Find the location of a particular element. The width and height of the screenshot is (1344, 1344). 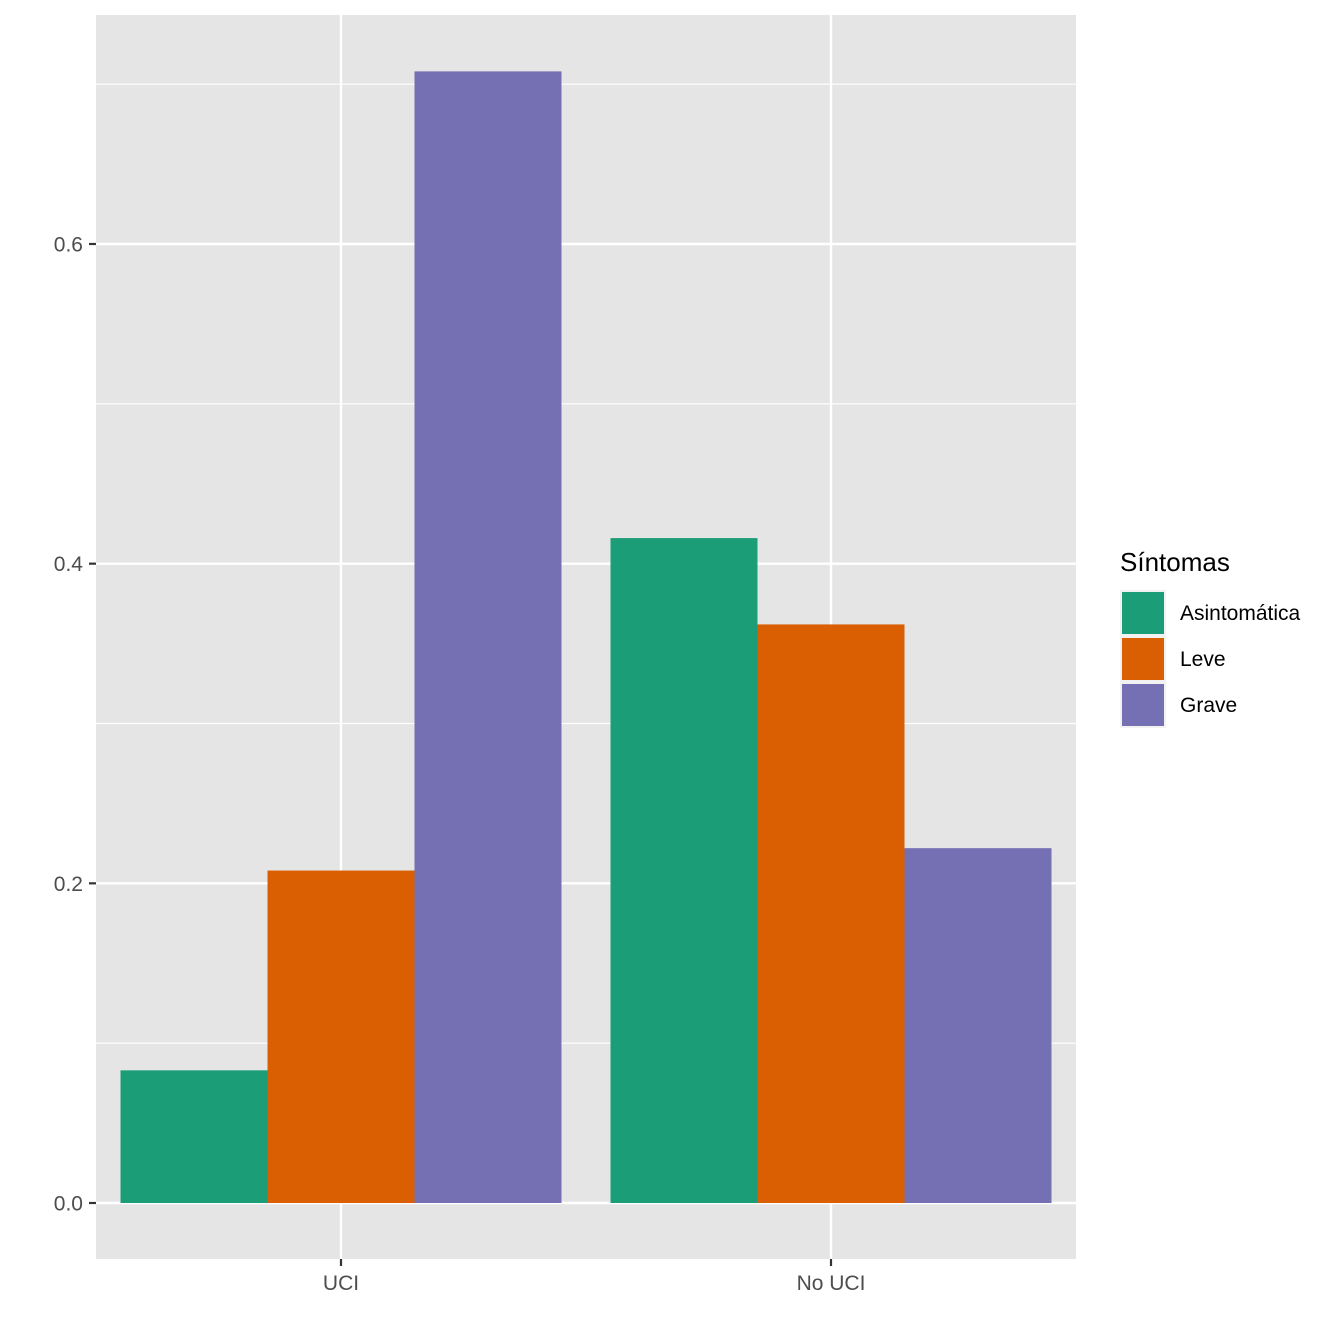

y-tick-label: 0.4 is located at coordinates (69, 564).